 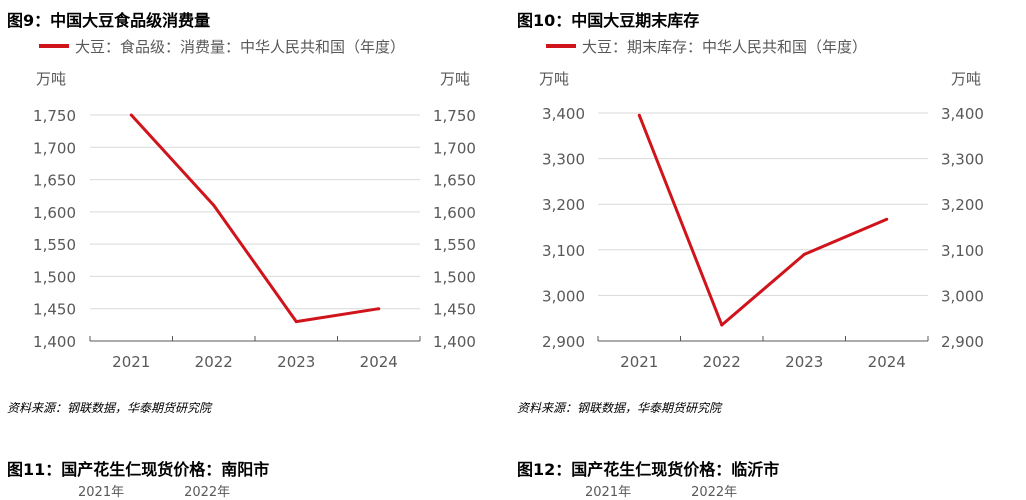 What do you see at coordinates (454, 116) in the screenshot?
I see `y-tick-label-right: 1,750` at bounding box center [454, 116].